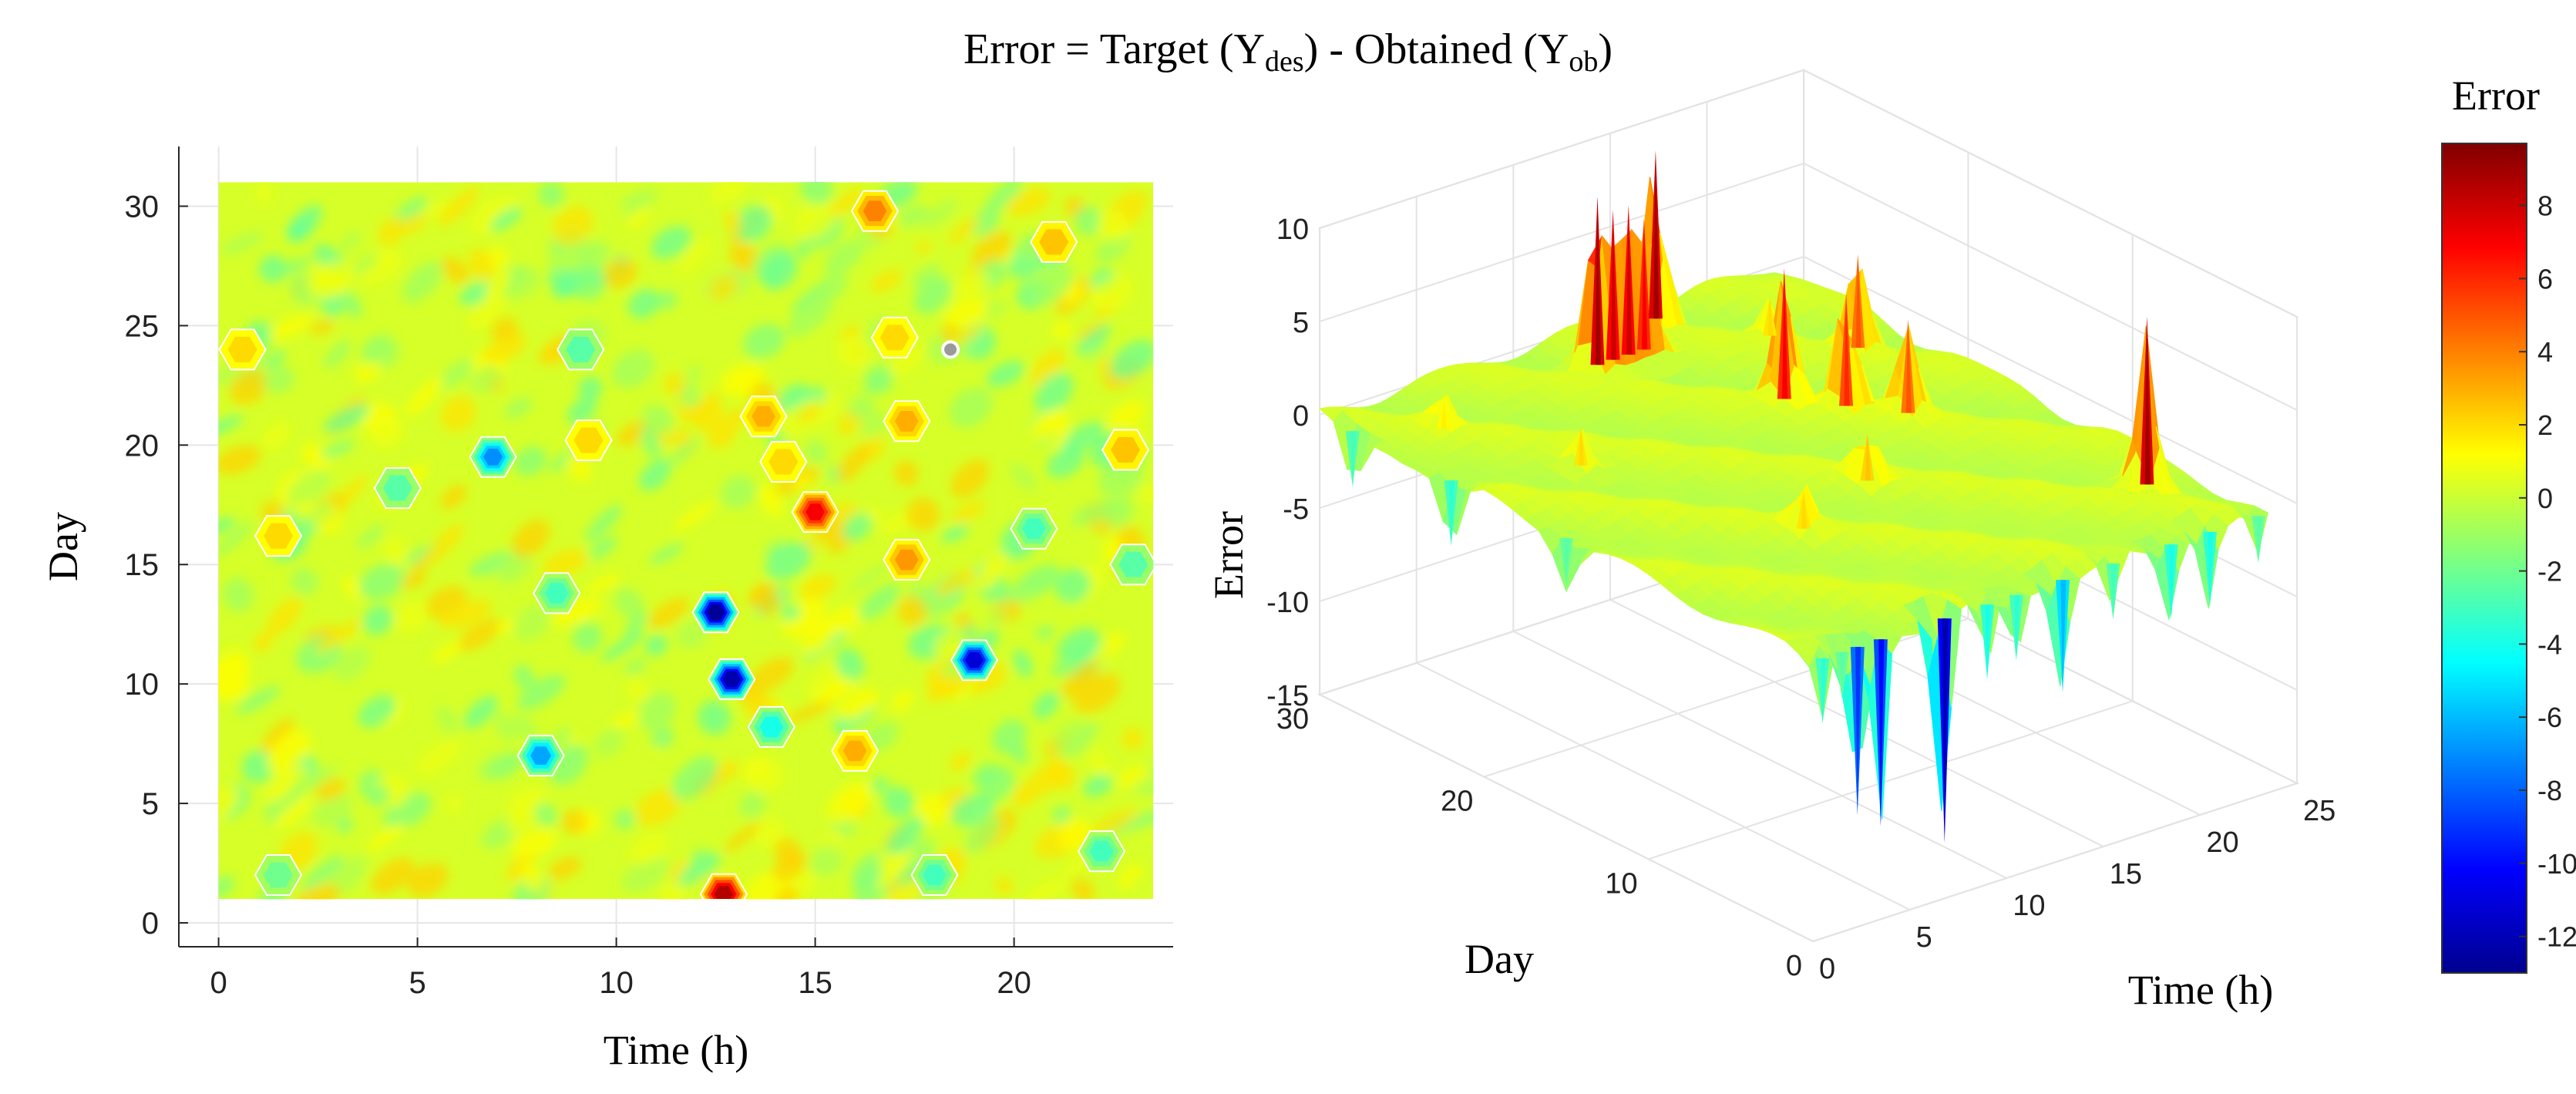 The image size is (2576, 1094). What do you see at coordinates (1287, 696) in the screenshot?
I see `surface-z-tick-label: -15` at bounding box center [1287, 696].